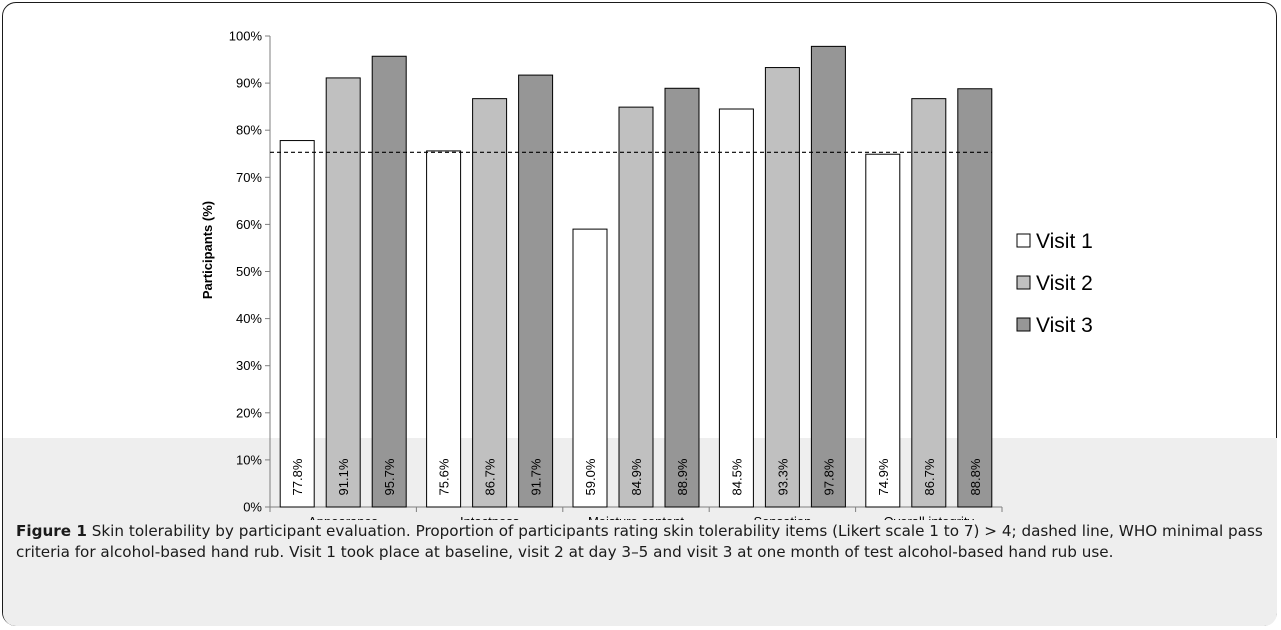  Describe the element at coordinates (343, 476) in the screenshot. I see `bar-data-label: 91.1%` at that location.